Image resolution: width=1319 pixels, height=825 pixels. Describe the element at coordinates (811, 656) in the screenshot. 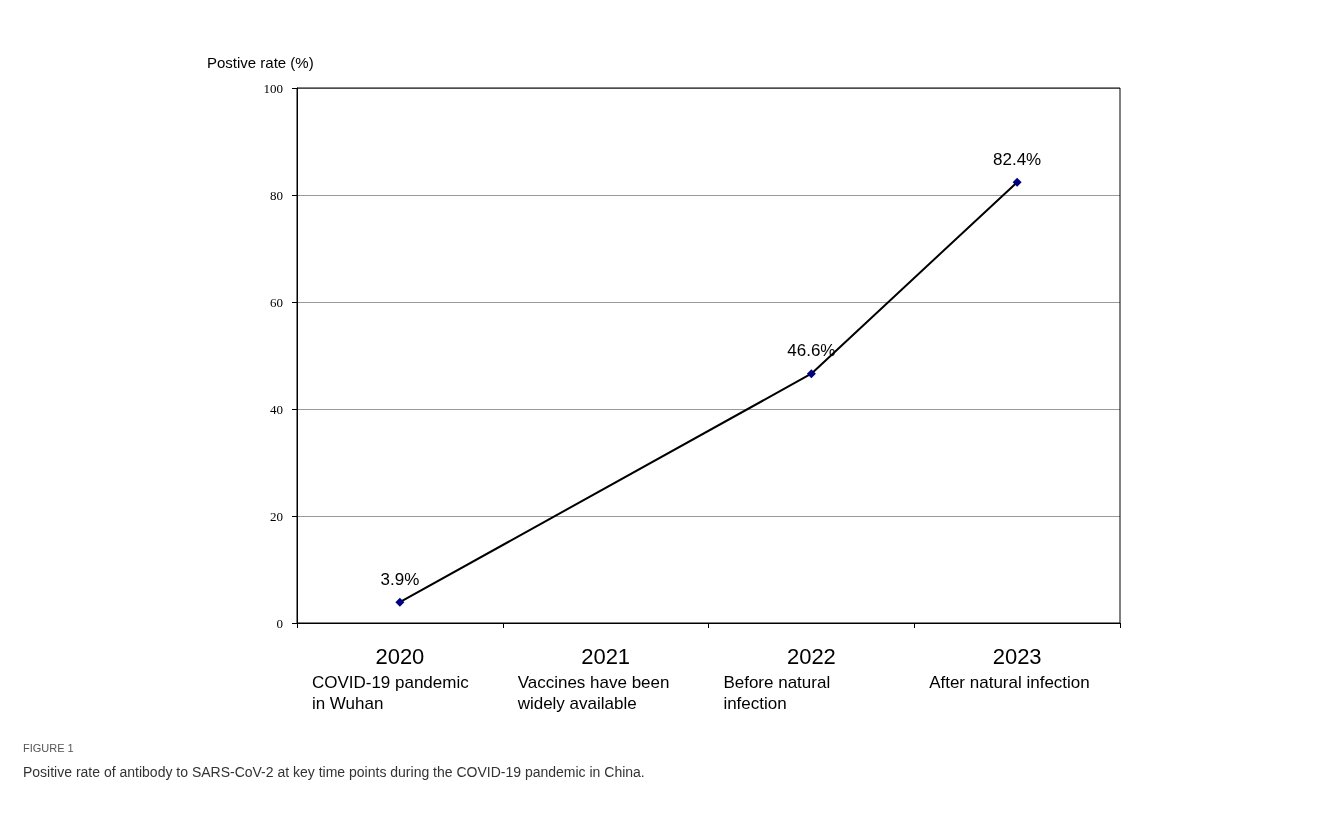

I see `x-tick-label: 2022` at that location.